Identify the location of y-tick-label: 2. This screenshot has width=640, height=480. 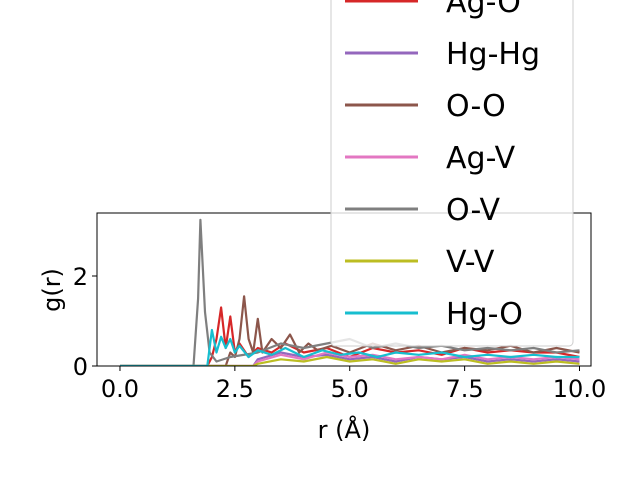
(80, 277).